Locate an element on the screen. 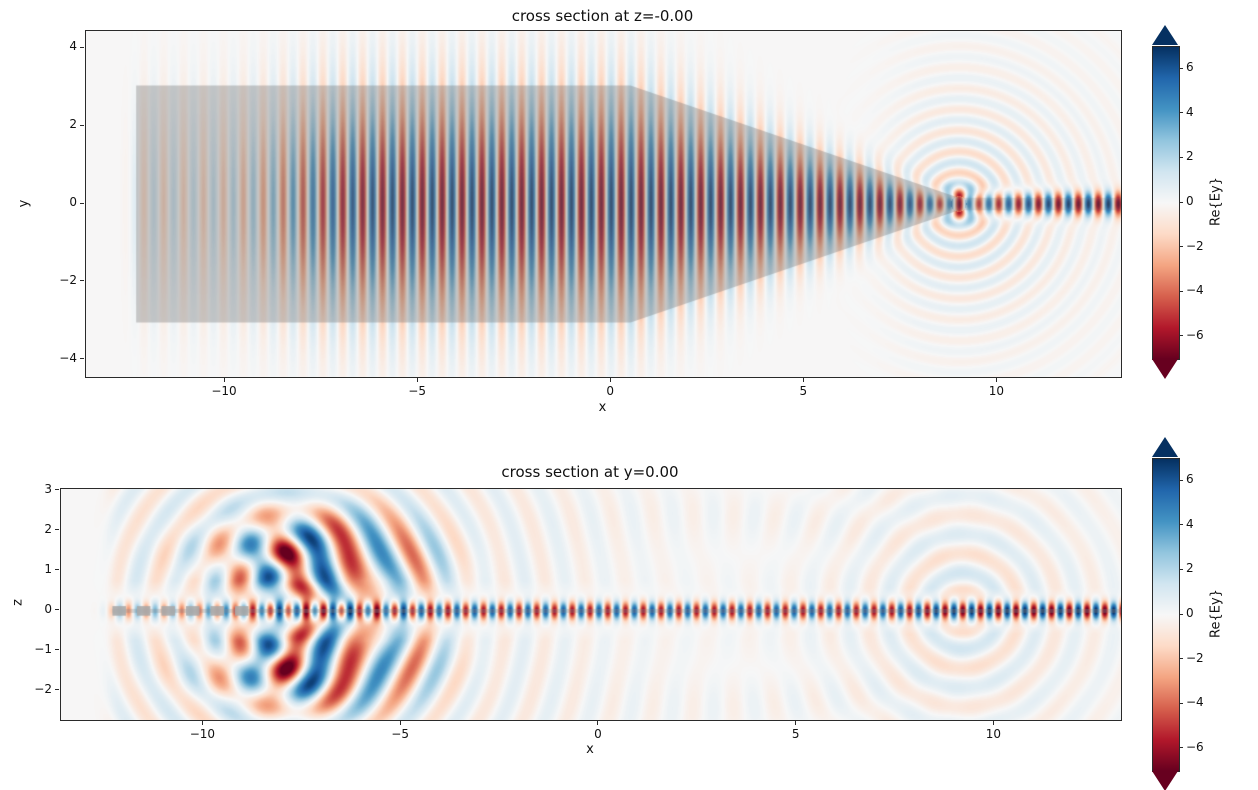 The height and width of the screenshot is (790, 1258). y-tick-label: 1 is located at coordinates (48, 568).